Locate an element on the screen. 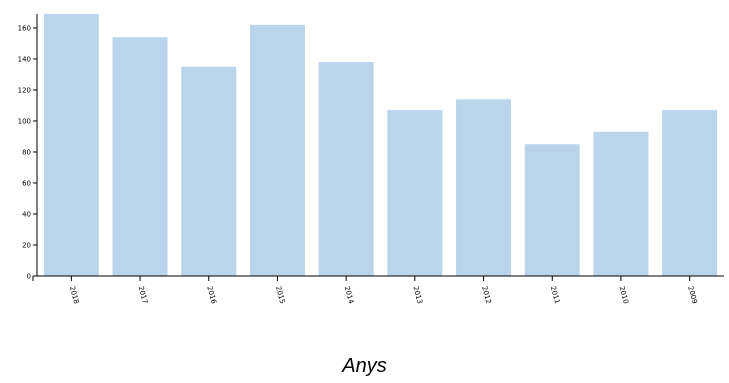 This screenshot has height=383, width=729. x-tick-label: 2016 is located at coordinates (211, 295).